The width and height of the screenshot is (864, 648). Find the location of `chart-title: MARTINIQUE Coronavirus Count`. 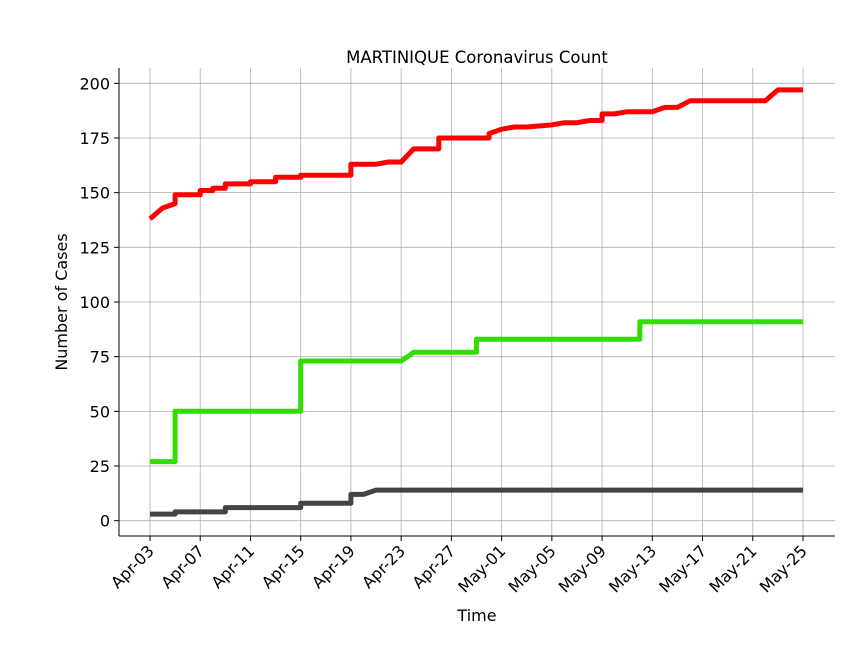

chart-title: MARTINIQUE Coronavirus Count is located at coordinates (477, 57).